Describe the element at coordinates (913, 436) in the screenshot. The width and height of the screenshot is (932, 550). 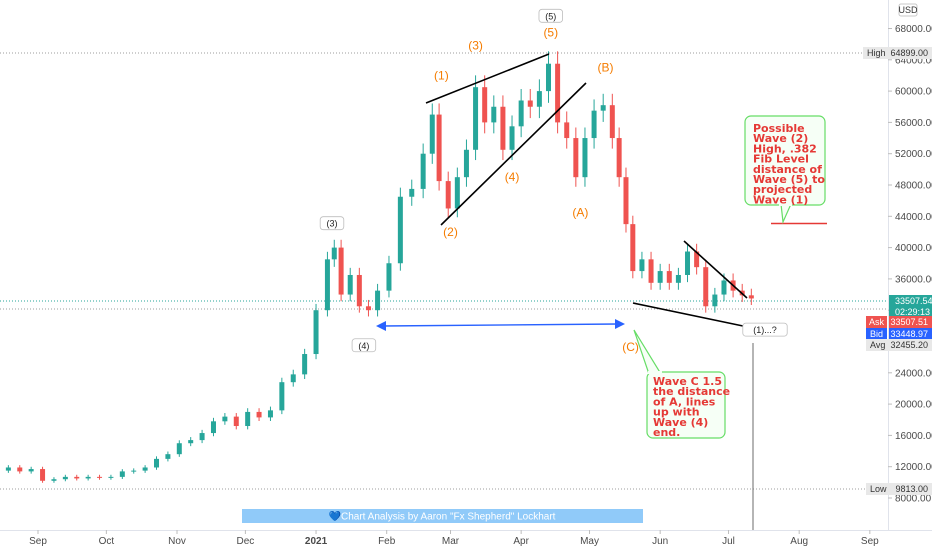
I see `y-tick-label: 16000.00` at that location.